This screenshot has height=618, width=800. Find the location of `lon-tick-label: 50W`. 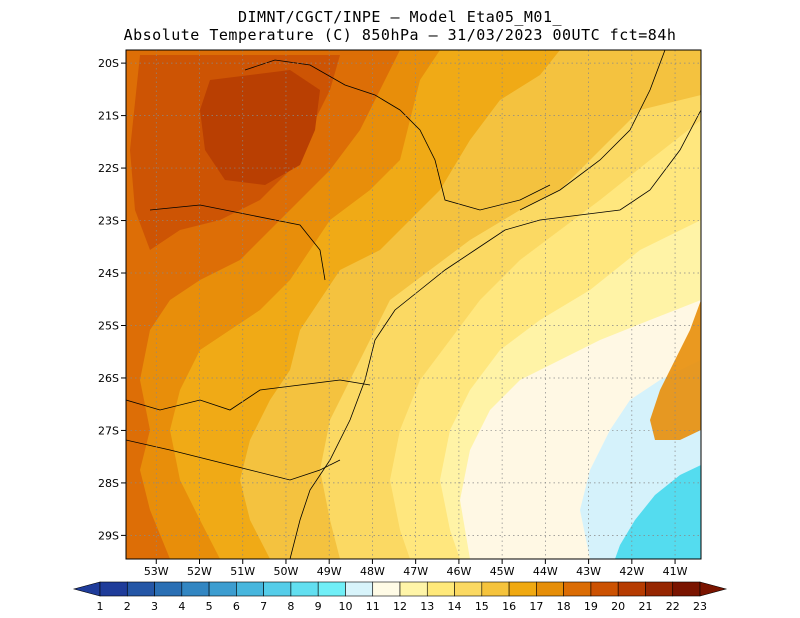

lon-tick-label: 50W is located at coordinates (286, 571).